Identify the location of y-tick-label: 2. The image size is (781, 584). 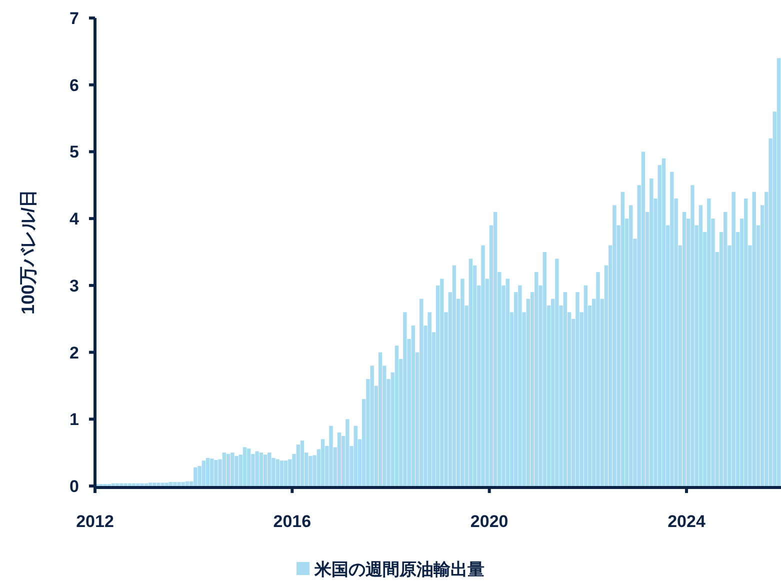
(74, 352).